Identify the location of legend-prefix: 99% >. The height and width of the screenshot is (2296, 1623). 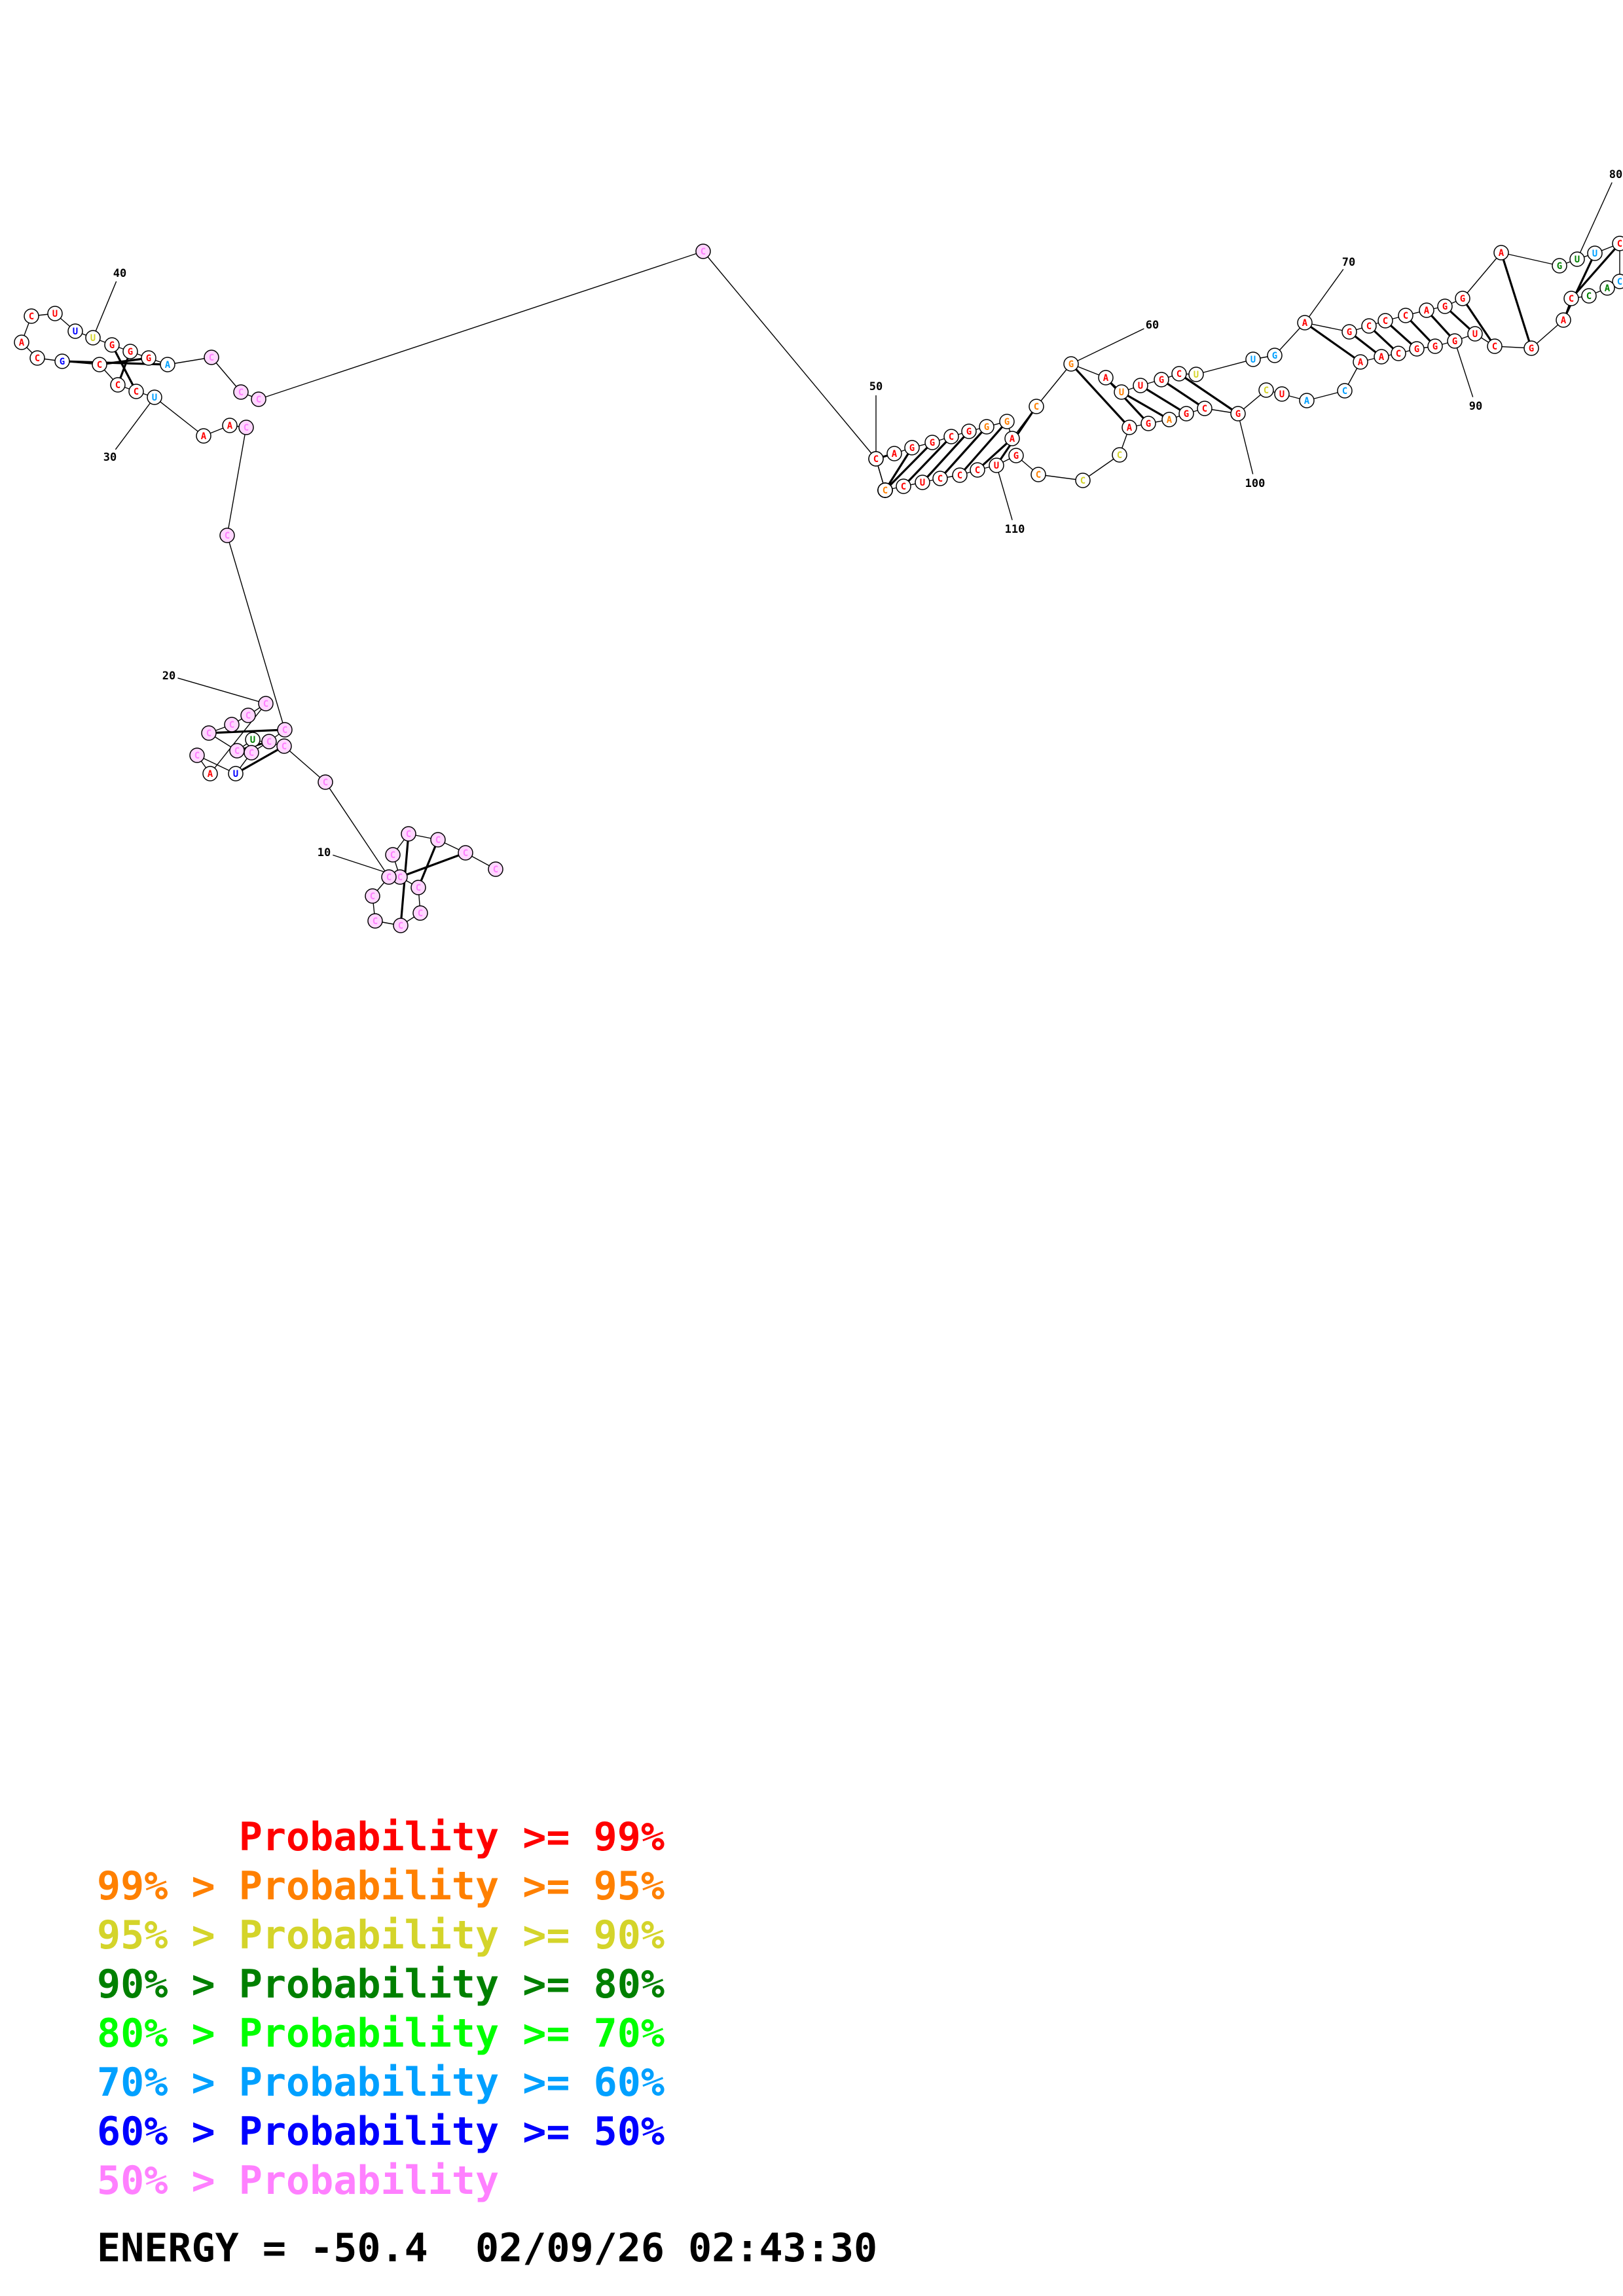
(168, 1886).